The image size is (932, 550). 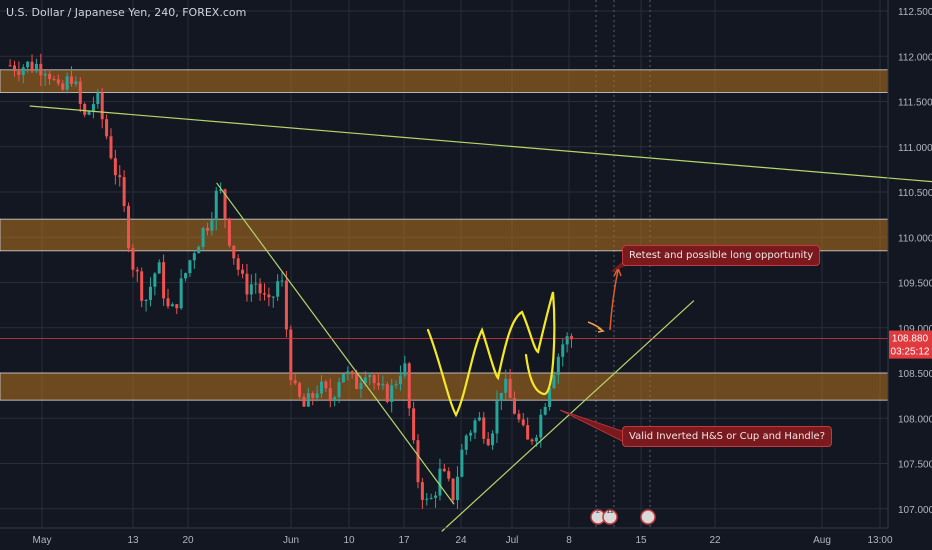 What do you see at coordinates (915, 374) in the screenshot?
I see `y-tick-label: 108.500` at bounding box center [915, 374].